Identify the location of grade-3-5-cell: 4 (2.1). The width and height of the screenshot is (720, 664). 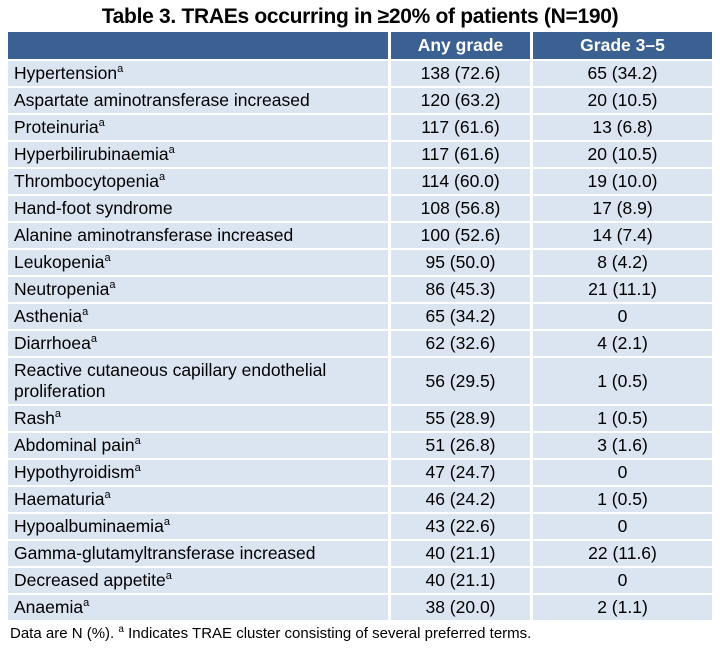
(622, 344).